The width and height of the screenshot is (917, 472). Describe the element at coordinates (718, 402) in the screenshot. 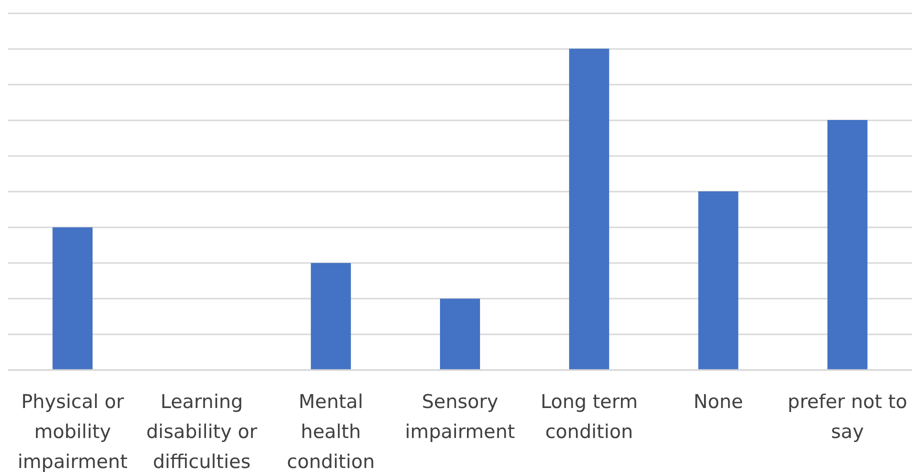

I see `x-tick-label: None` at that location.